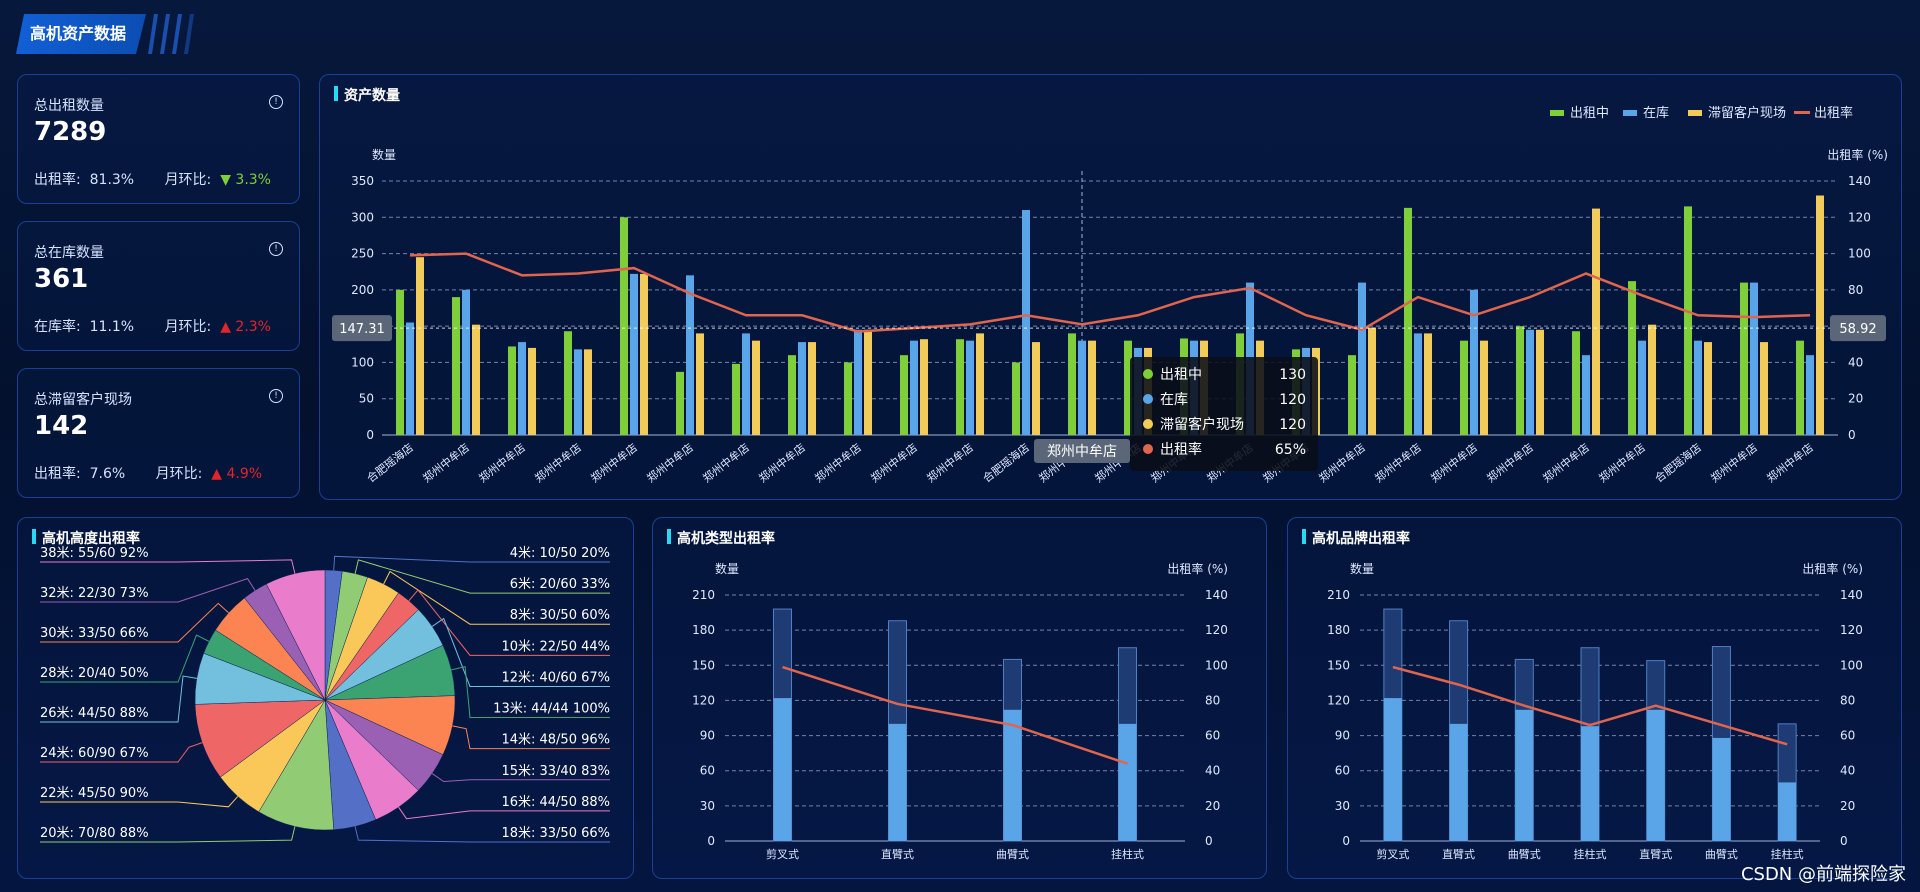 This screenshot has width=1920, height=892. Describe the element at coordinates (112, 327) in the screenshot. I see `rate-value: 11.1%` at that location.